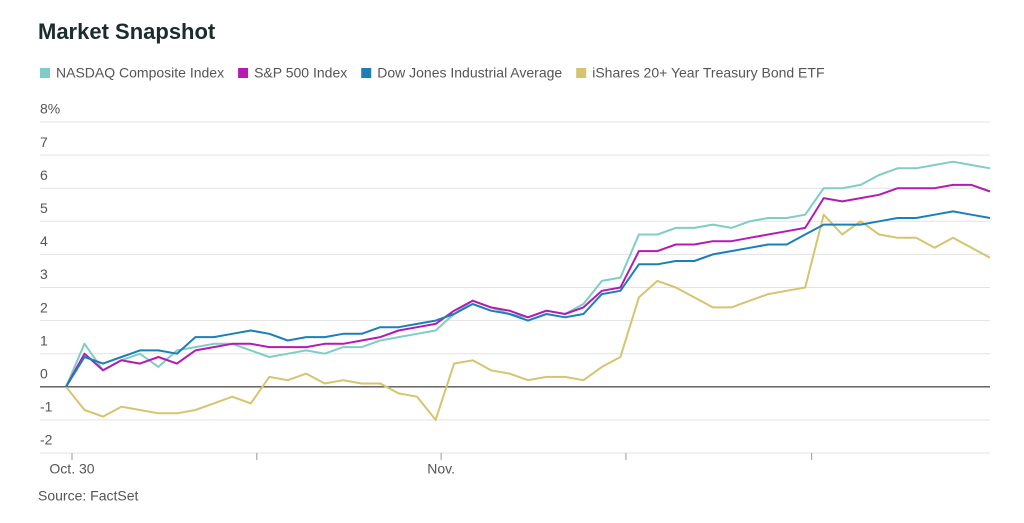 The image size is (1024, 523). Describe the element at coordinates (44, 208) in the screenshot. I see `y-tick-label: 5` at that location.